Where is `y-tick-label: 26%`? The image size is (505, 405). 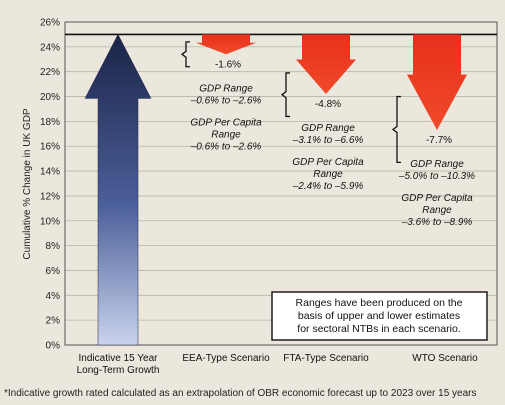 y-tick-label: 26% is located at coordinates (50, 23).